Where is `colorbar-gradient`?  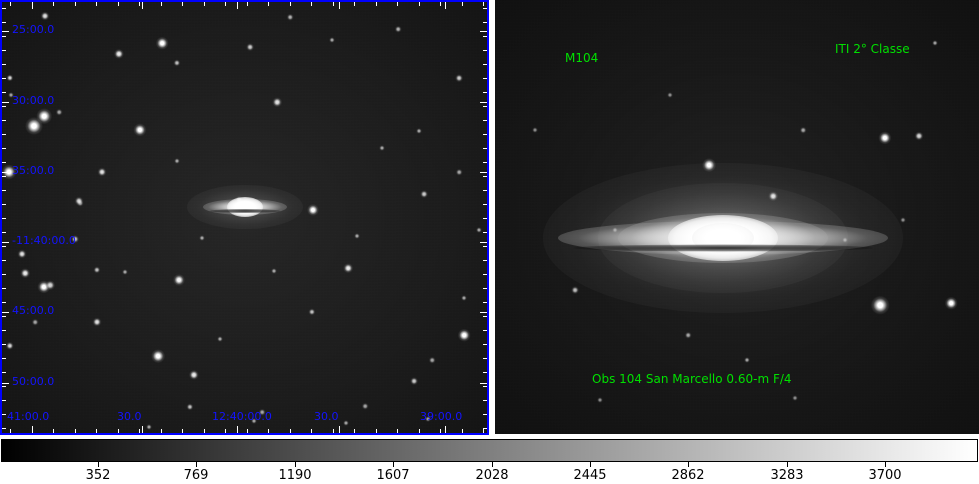 colorbar-gradient is located at coordinates (489, 450).